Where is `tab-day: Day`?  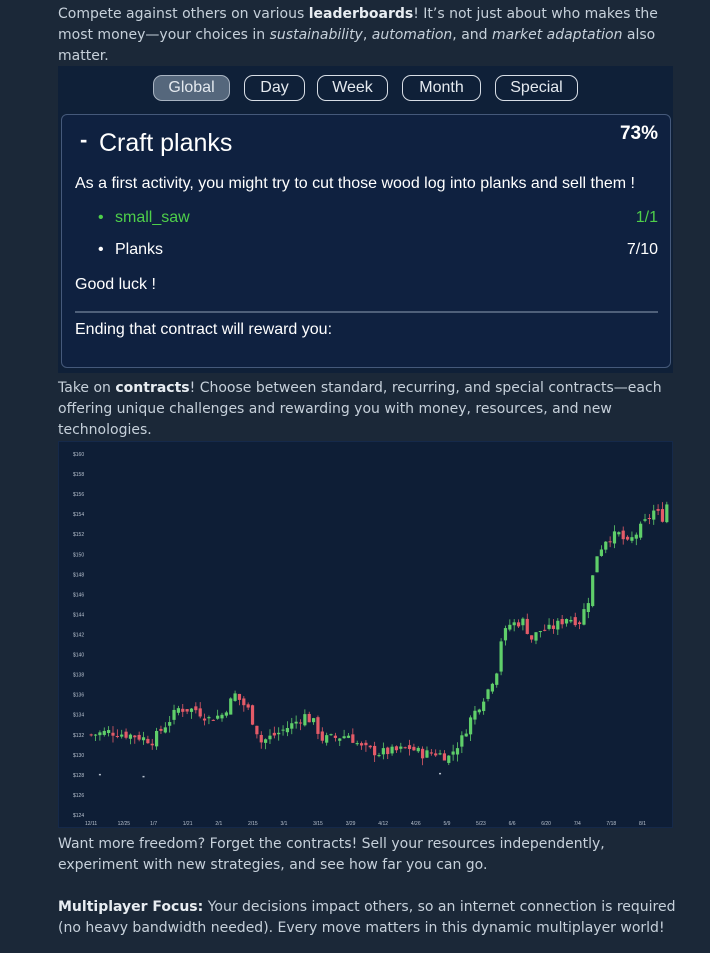 tab-day: Day is located at coordinates (274, 88).